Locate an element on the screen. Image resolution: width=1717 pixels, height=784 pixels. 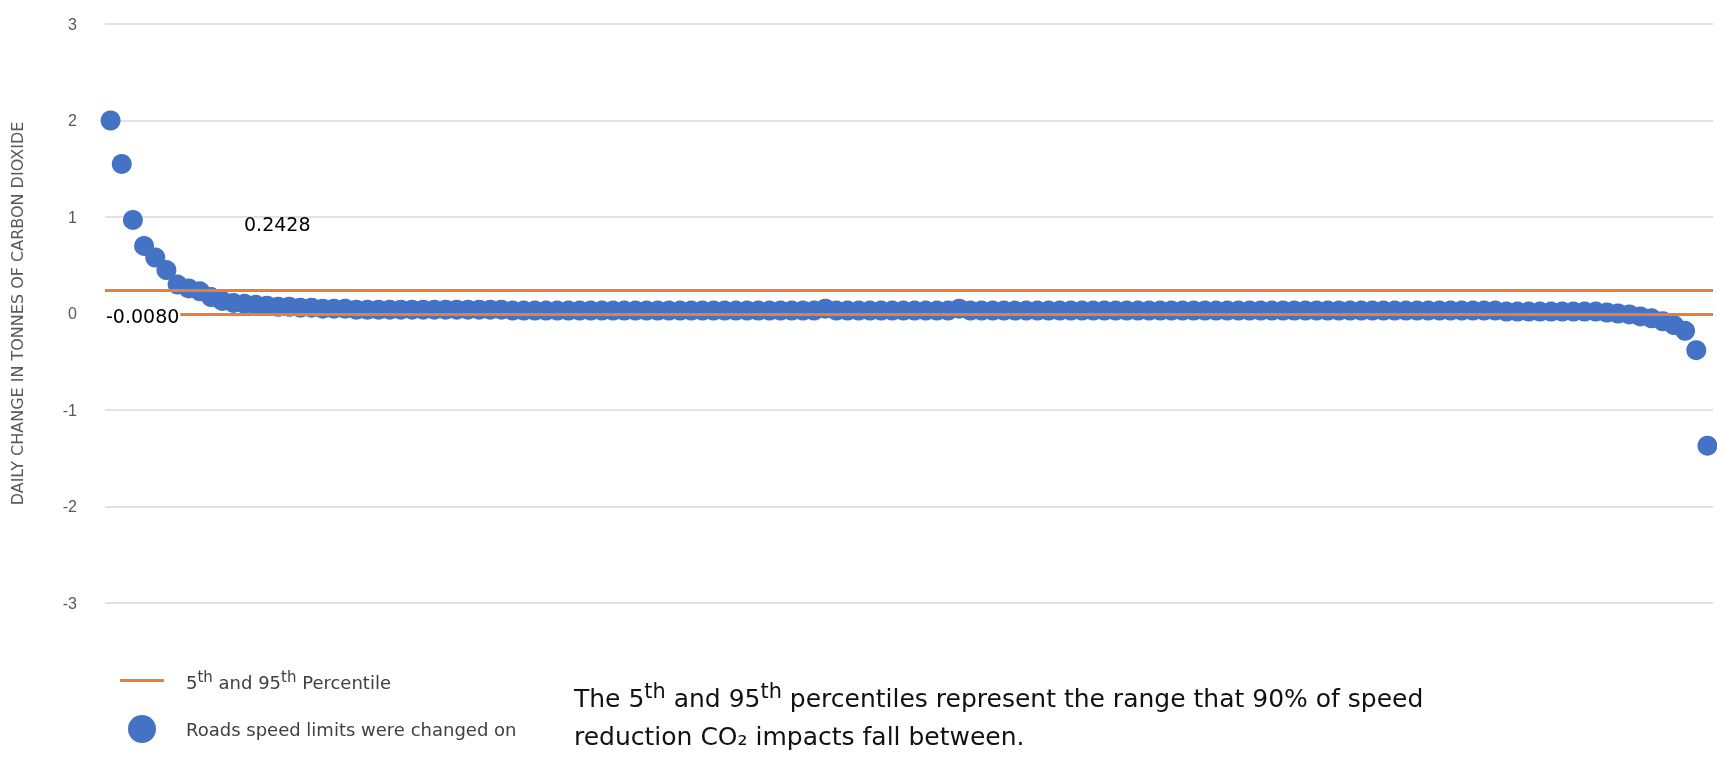
ref-line-label: 0.2428 is located at coordinates (277, 223).